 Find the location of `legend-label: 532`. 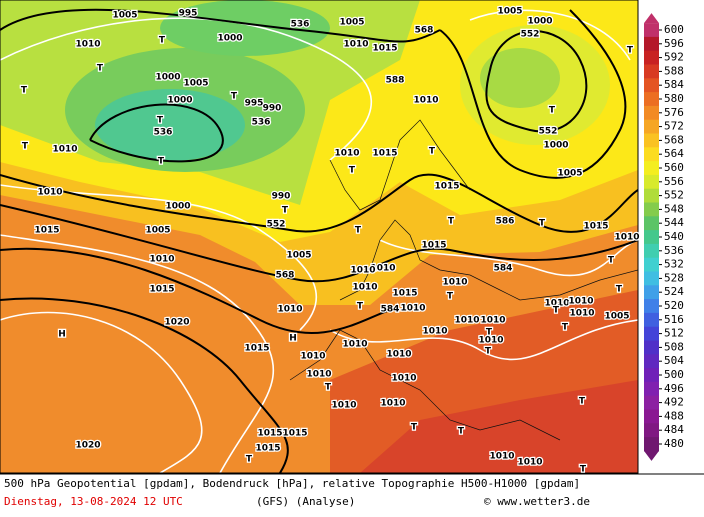

legend-label: 532 is located at coordinates (674, 264).